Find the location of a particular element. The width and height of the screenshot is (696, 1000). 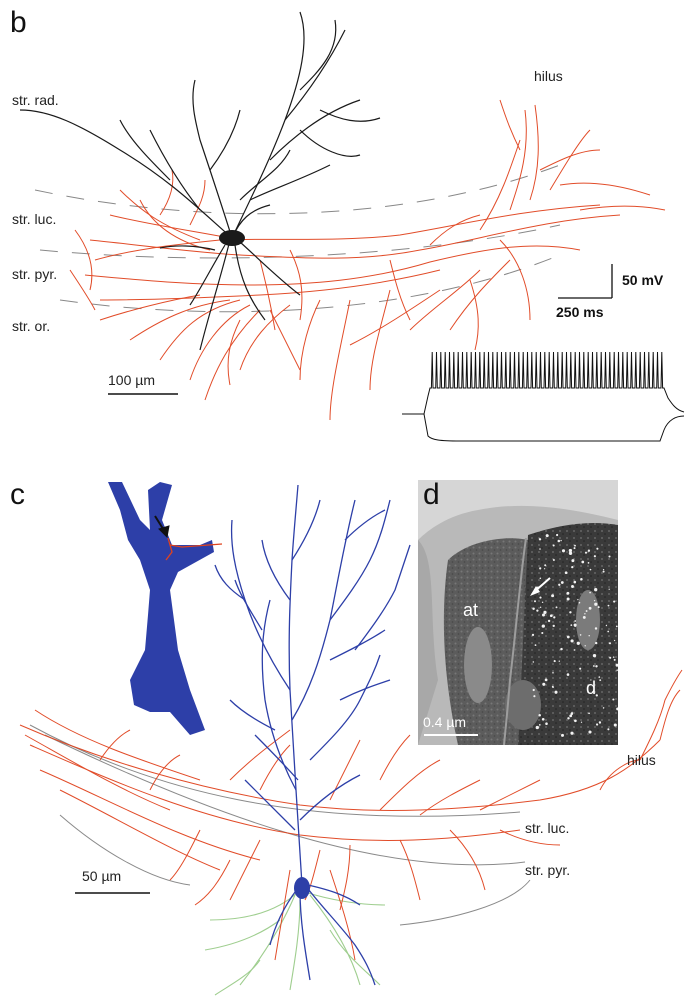

scale-label-50um: 50 µm is located at coordinates (102, 876).